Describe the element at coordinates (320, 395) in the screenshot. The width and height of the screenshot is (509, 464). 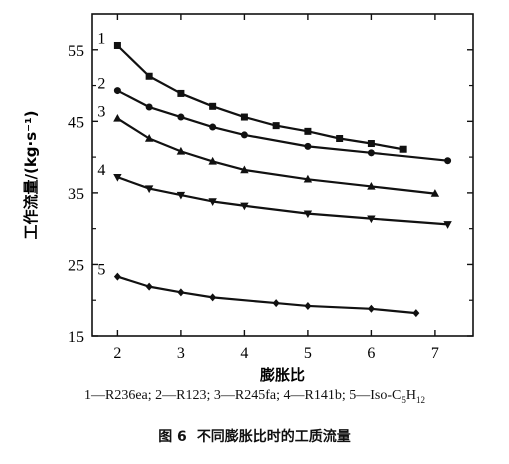
I see `legend-4-text: —R141b;` at that location.